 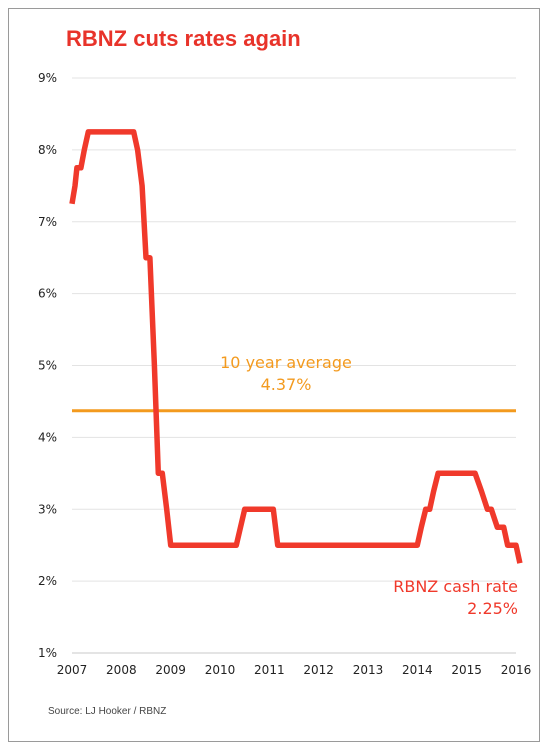 I want to click on y-tick-label: 6%, so click(x=47, y=294).